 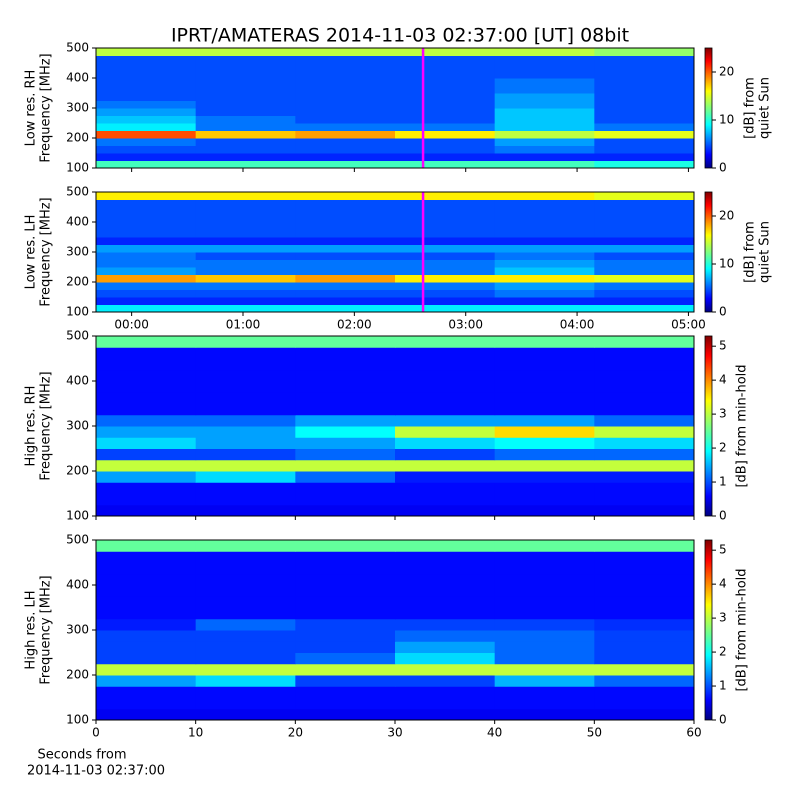 What do you see at coordinates (726, 264) in the screenshot?
I see `colorbar-tick-label: 10` at bounding box center [726, 264].